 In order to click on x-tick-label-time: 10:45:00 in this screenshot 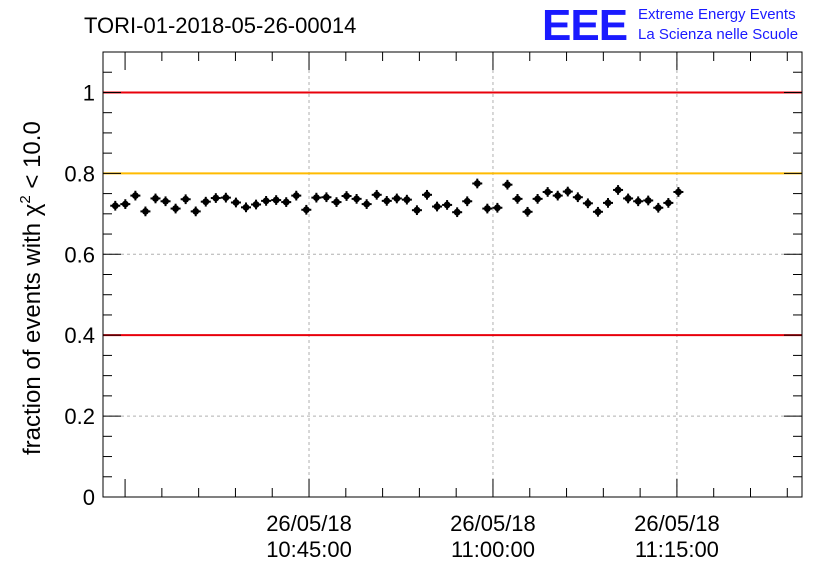, I will do `click(309, 549)`.